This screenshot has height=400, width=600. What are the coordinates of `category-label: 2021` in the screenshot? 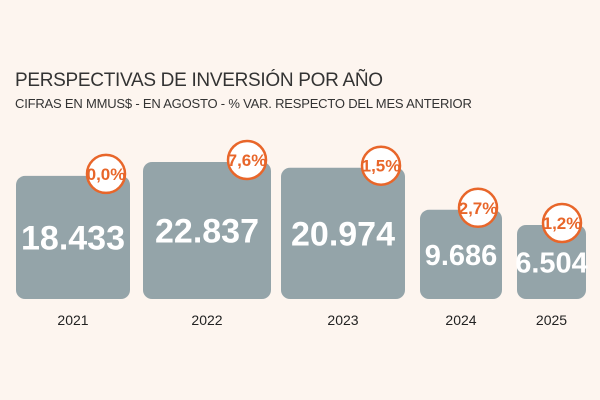 It's located at (72, 320).